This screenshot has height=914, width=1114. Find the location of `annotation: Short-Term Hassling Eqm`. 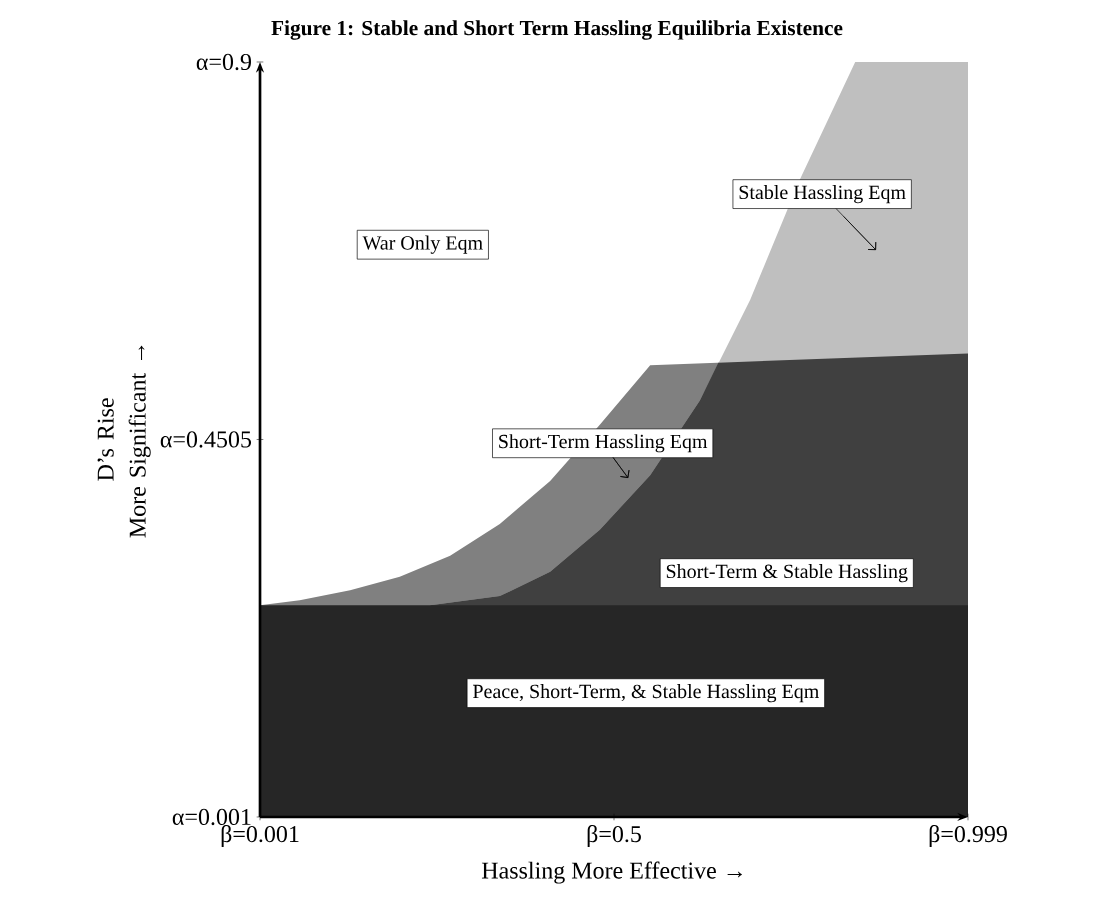

annotation: Short-Term Hassling Eqm is located at coordinates (603, 443).